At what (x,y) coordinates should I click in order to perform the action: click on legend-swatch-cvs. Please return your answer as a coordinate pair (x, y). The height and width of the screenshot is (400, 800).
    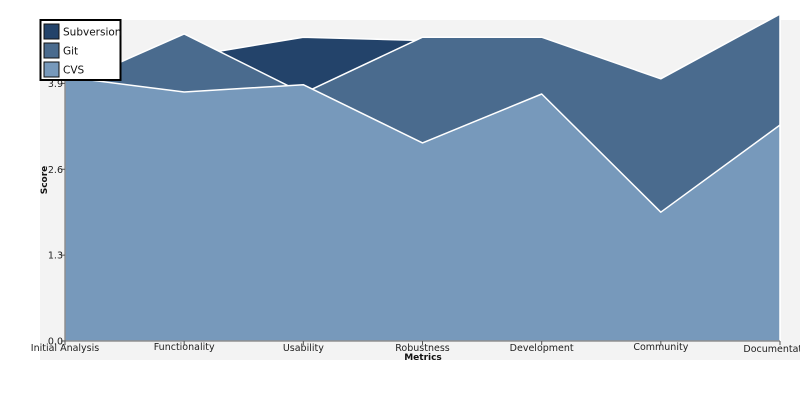
    Looking at the image, I should click on (51, 69).